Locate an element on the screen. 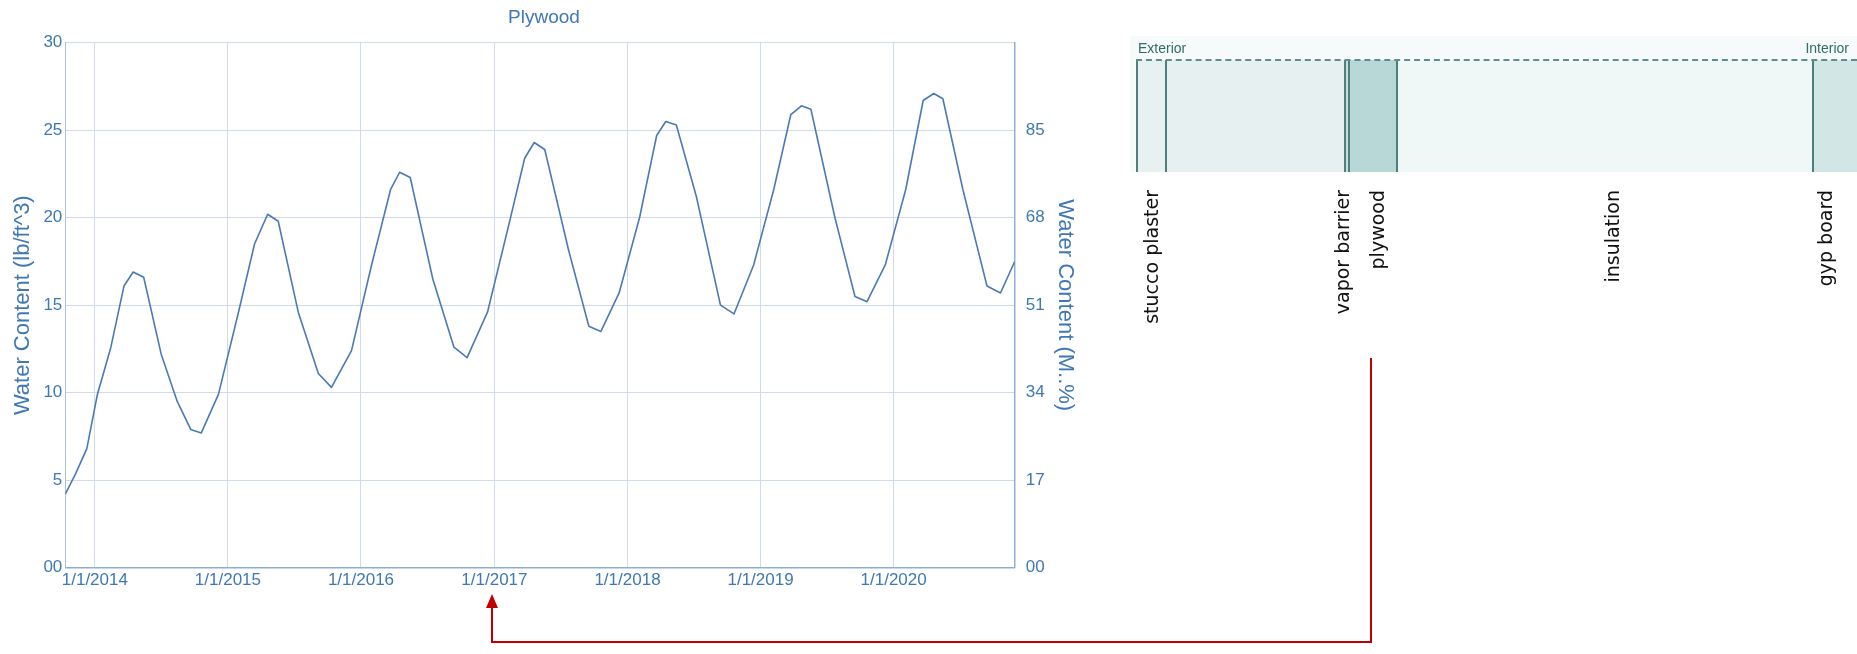 The image size is (1857, 654). text: gyp board is located at coordinates (1825, 238).